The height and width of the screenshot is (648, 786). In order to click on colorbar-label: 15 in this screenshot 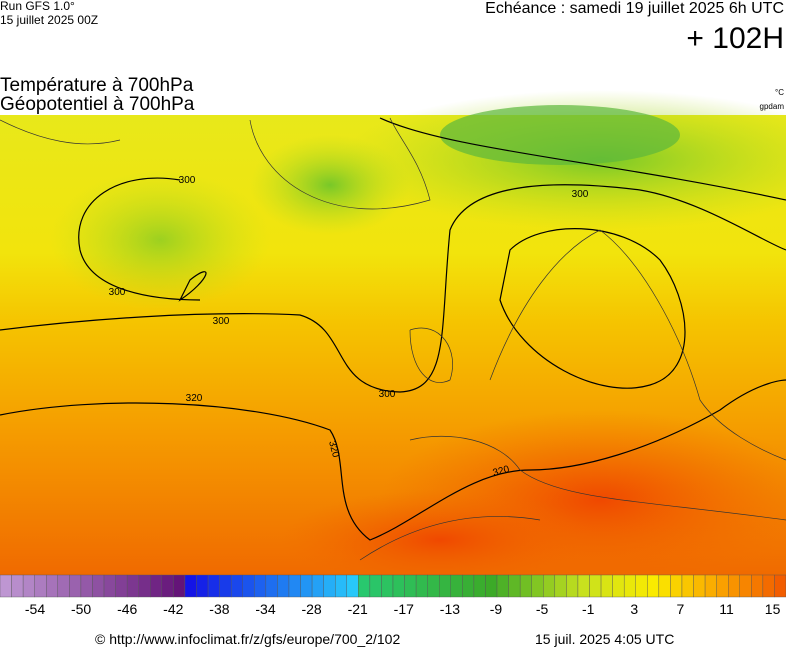, I will do `click(773, 609)`.